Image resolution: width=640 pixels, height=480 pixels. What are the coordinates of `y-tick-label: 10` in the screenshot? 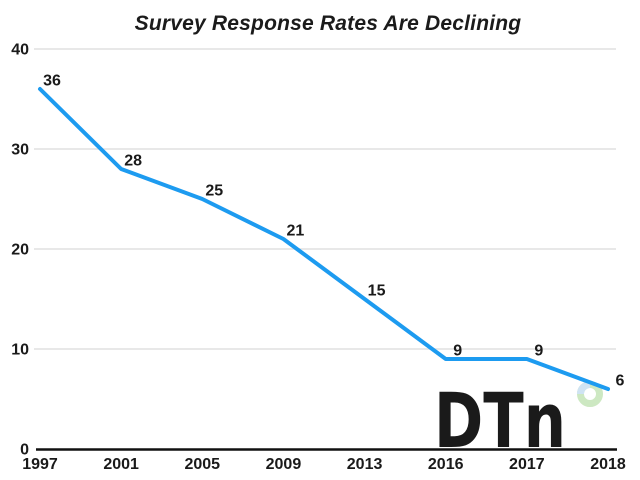 It's located at (20, 350).